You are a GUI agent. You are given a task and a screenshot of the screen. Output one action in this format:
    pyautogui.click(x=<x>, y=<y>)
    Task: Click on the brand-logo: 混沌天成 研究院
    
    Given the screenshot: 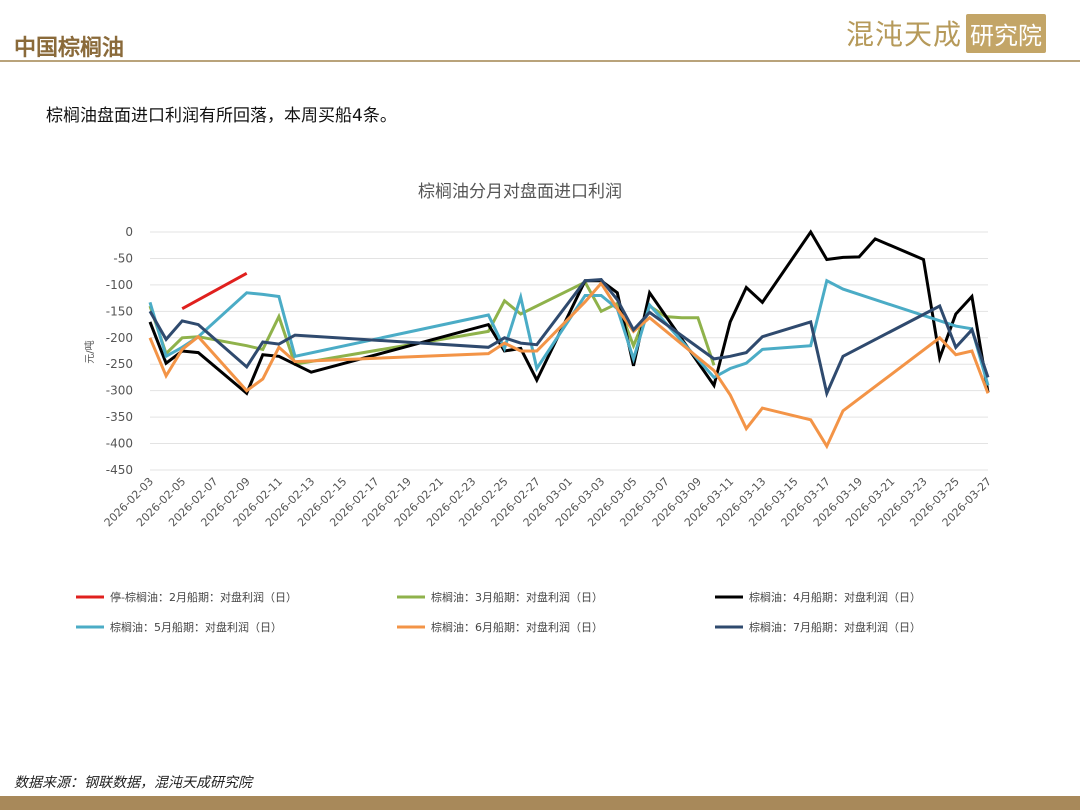 What is the action you would take?
    pyautogui.click(x=946, y=33)
    